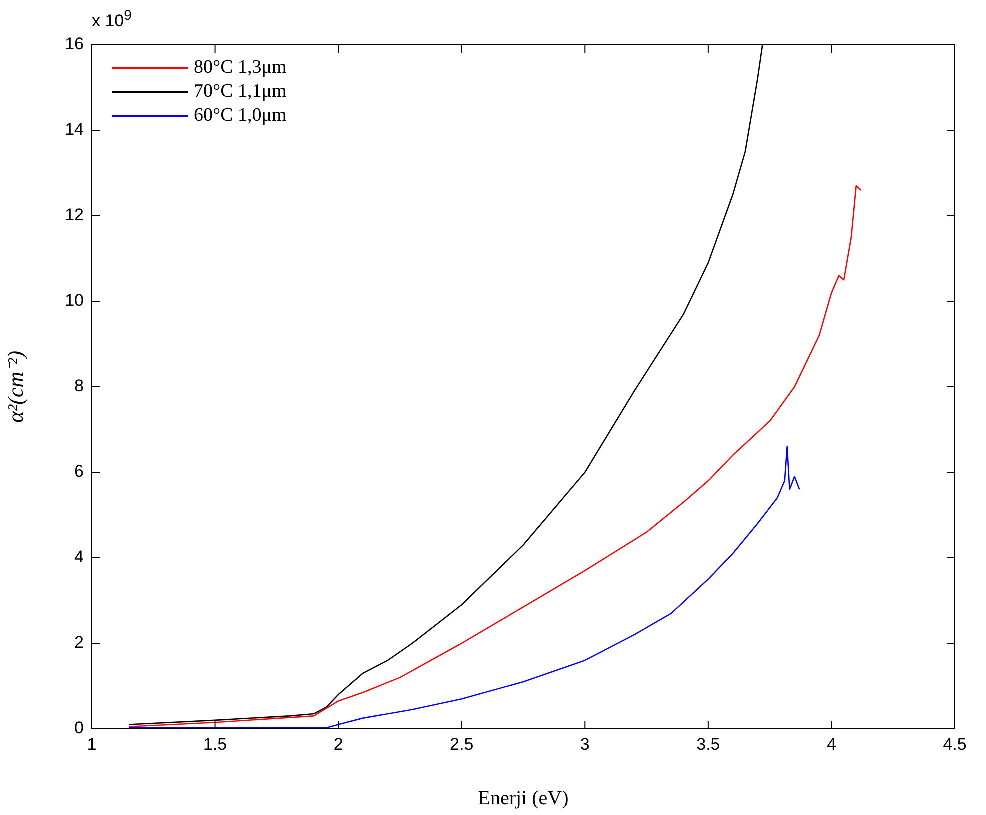  Describe the element at coordinates (79, 472) in the screenshot. I see `y-tick-label: 6` at that location.